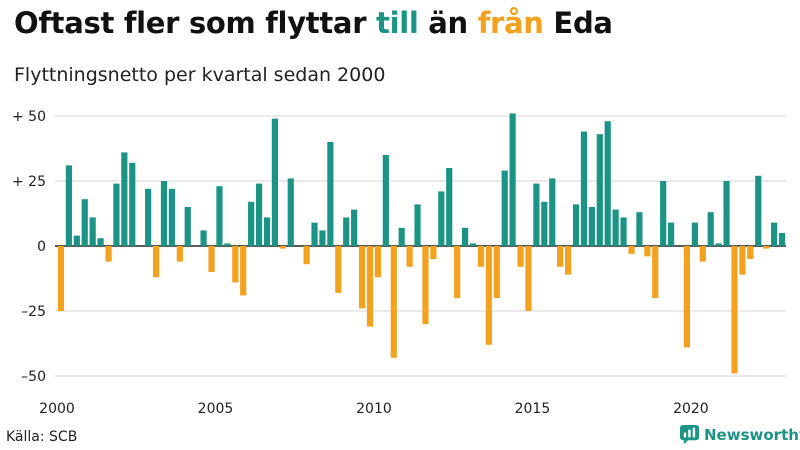 This screenshot has width=800, height=450. I want to click on x-tick-label: 2000, so click(57, 409).